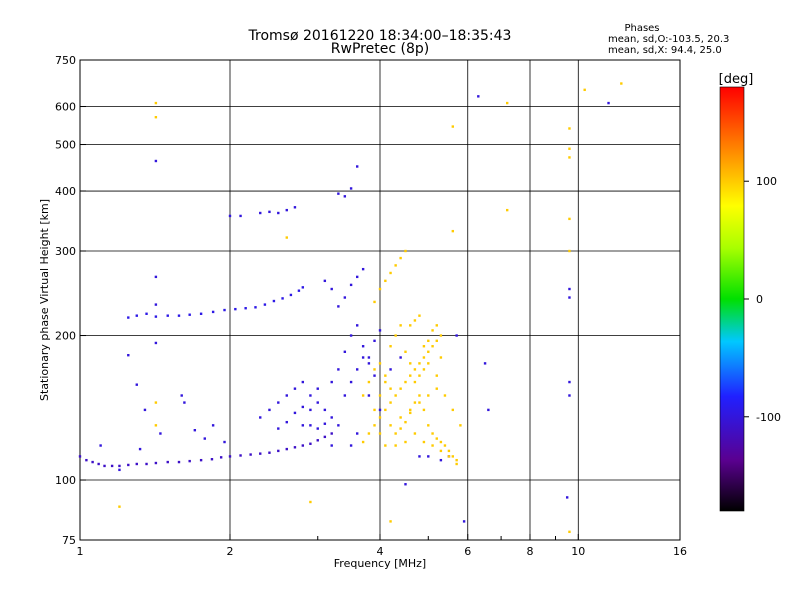 This screenshot has height=600, width=800. I want to click on chart-title: Tromsø 20161220 18:34:00–18:35:43, so click(380, 36).